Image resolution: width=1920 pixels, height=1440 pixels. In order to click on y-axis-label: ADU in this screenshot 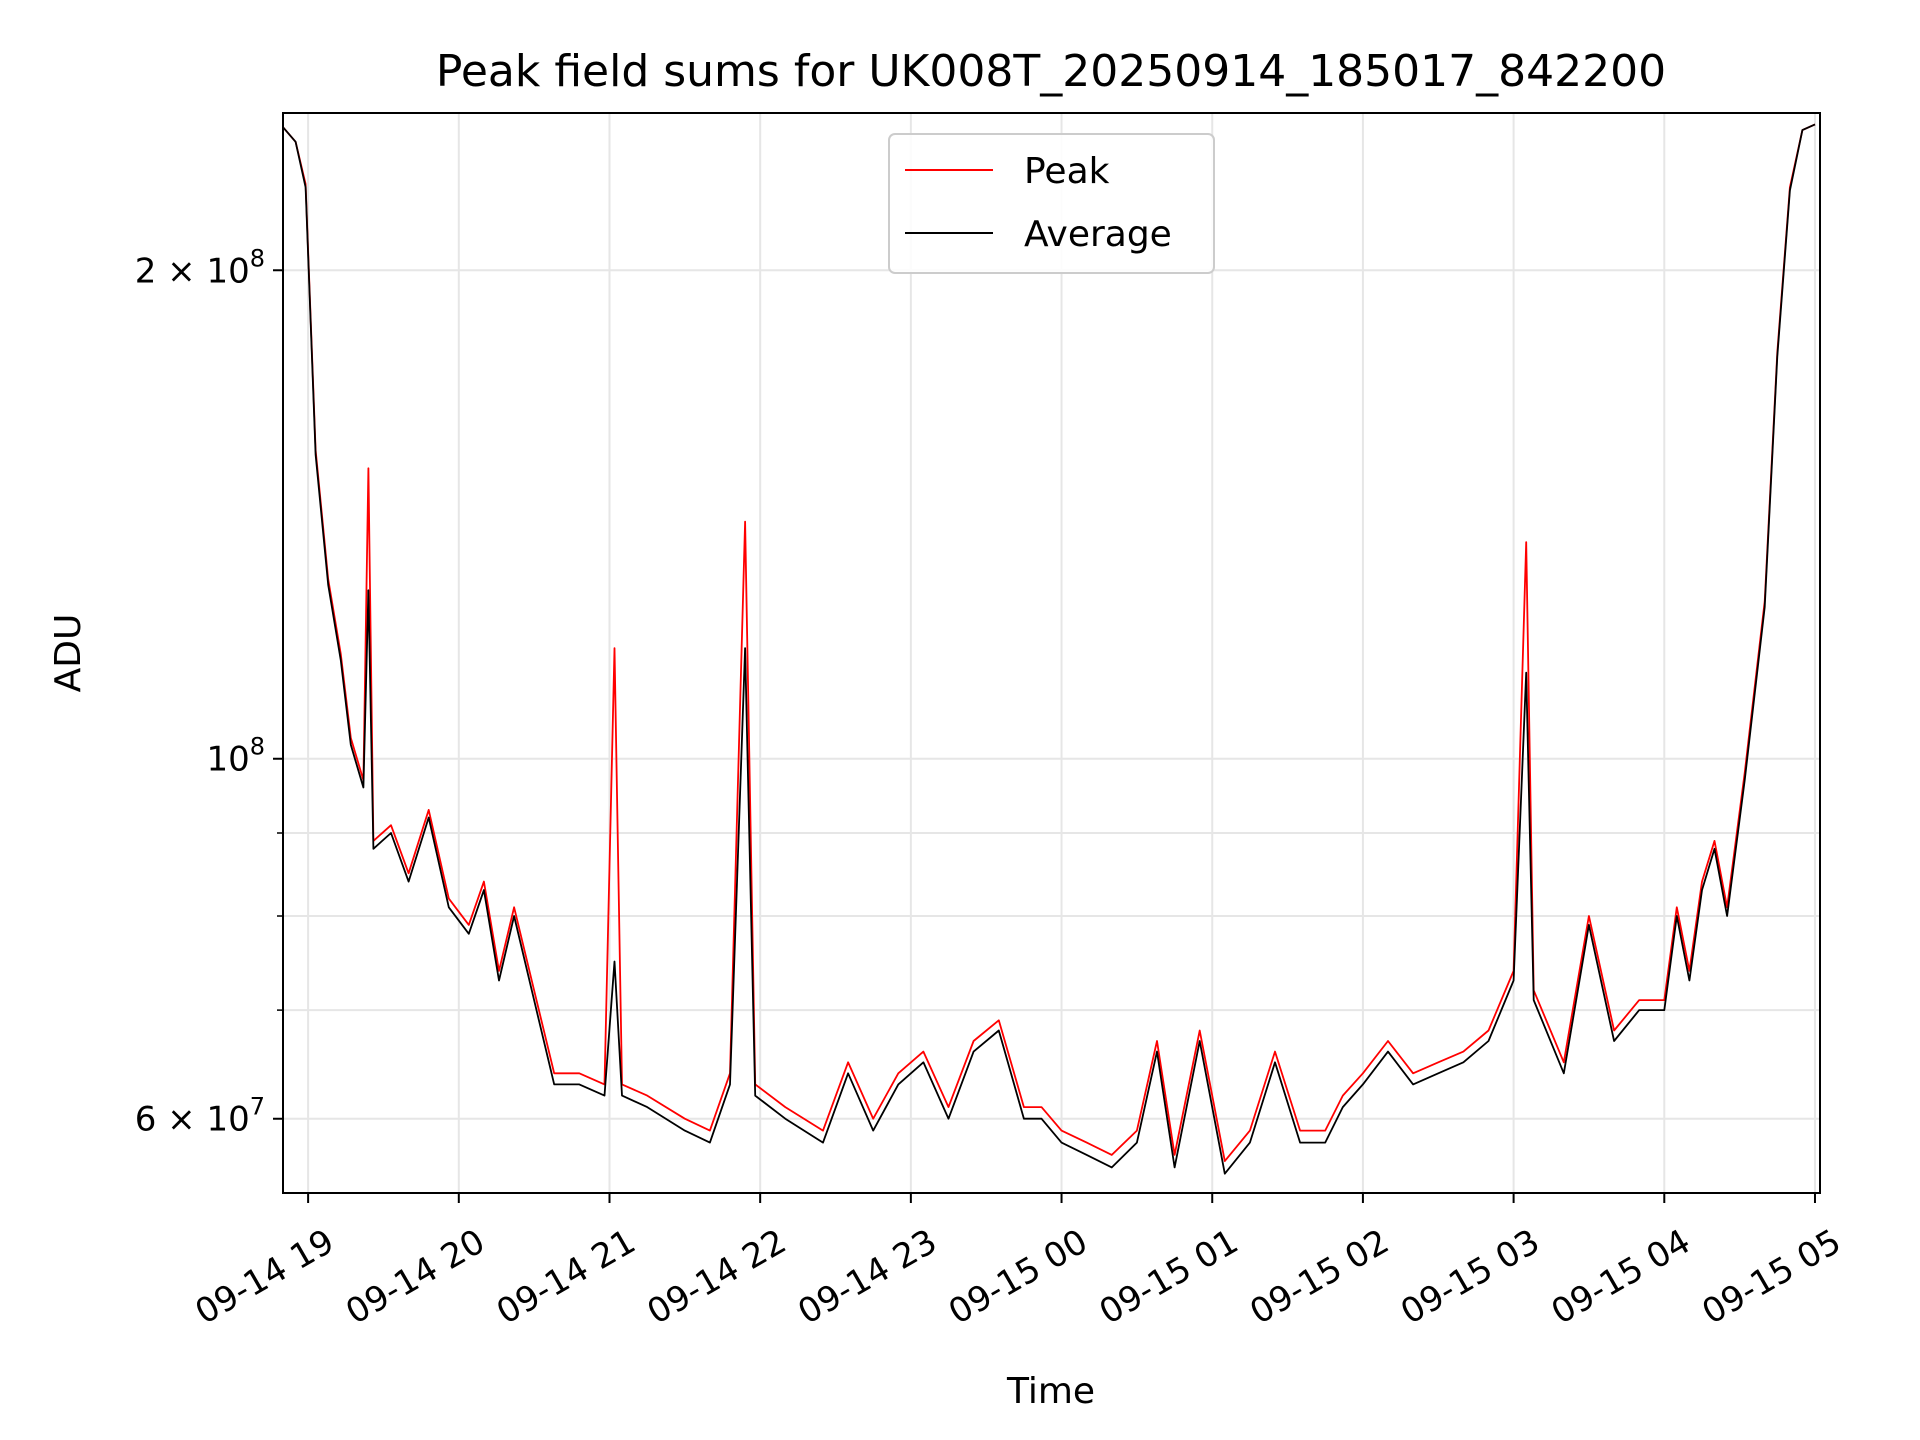, I will do `click(68, 653)`.